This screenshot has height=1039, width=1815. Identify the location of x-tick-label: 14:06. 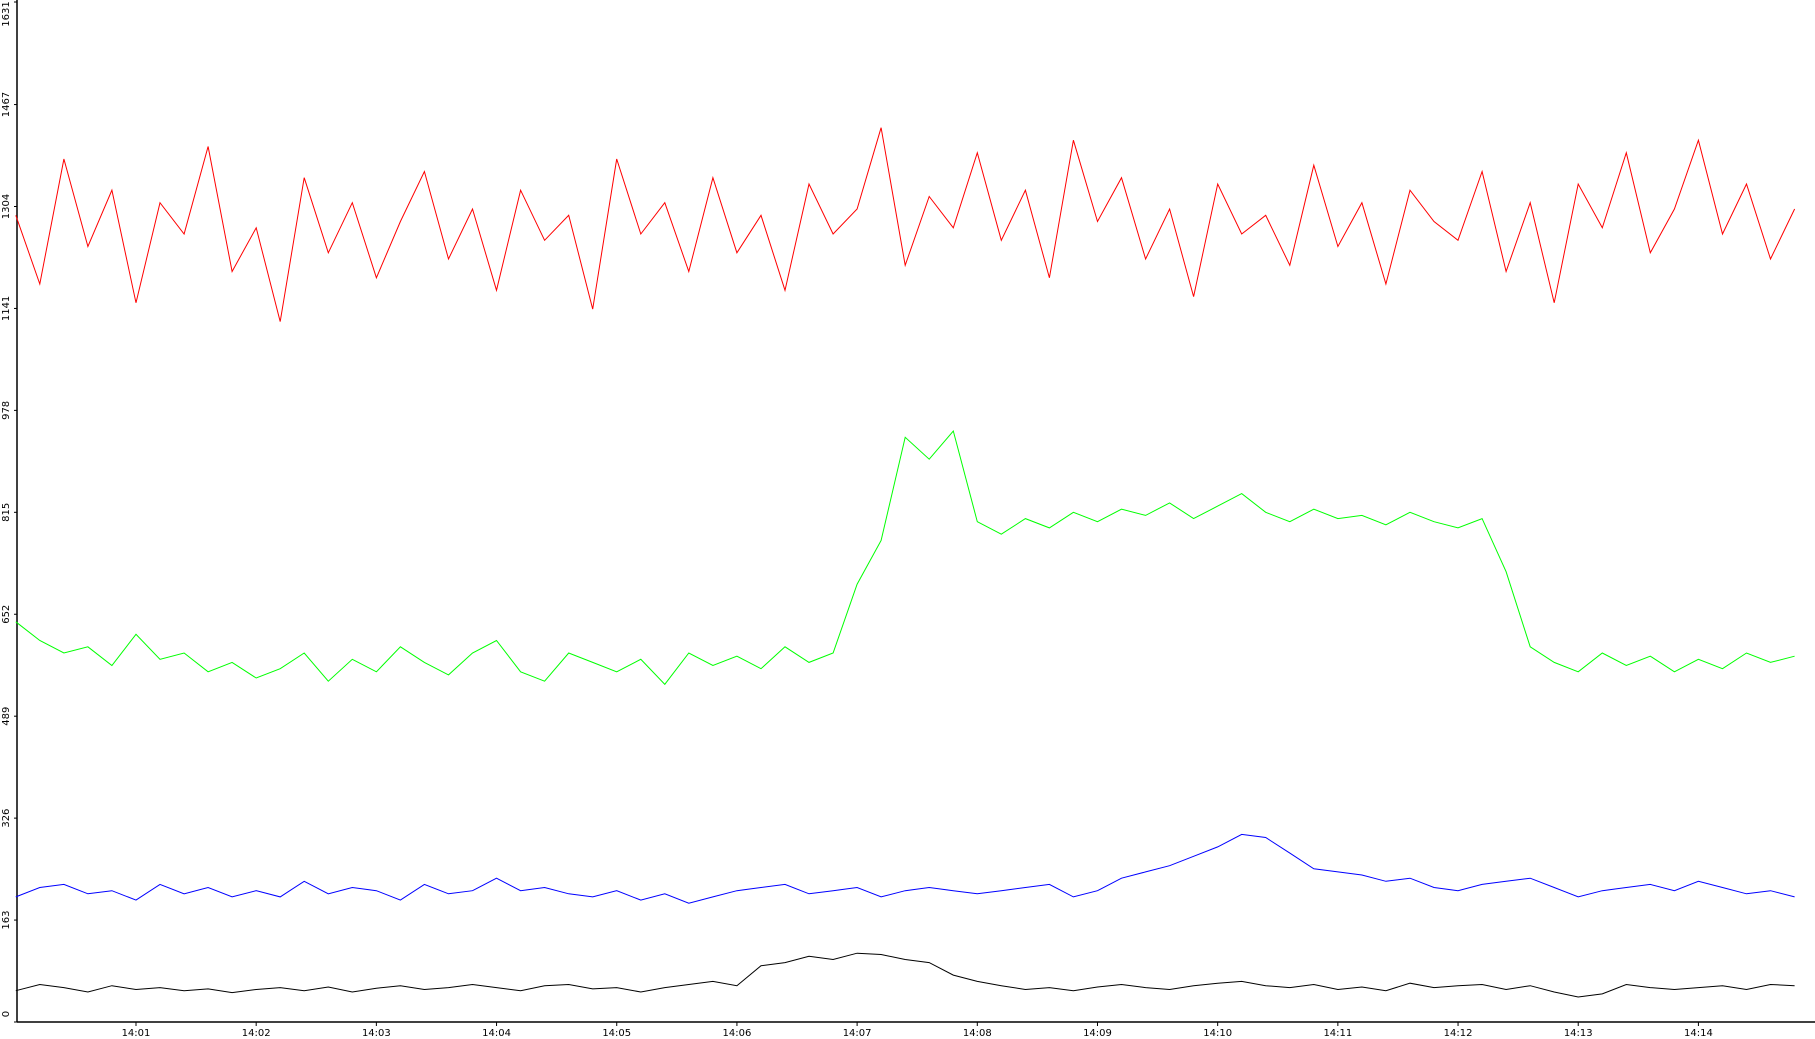
(737, 1033).